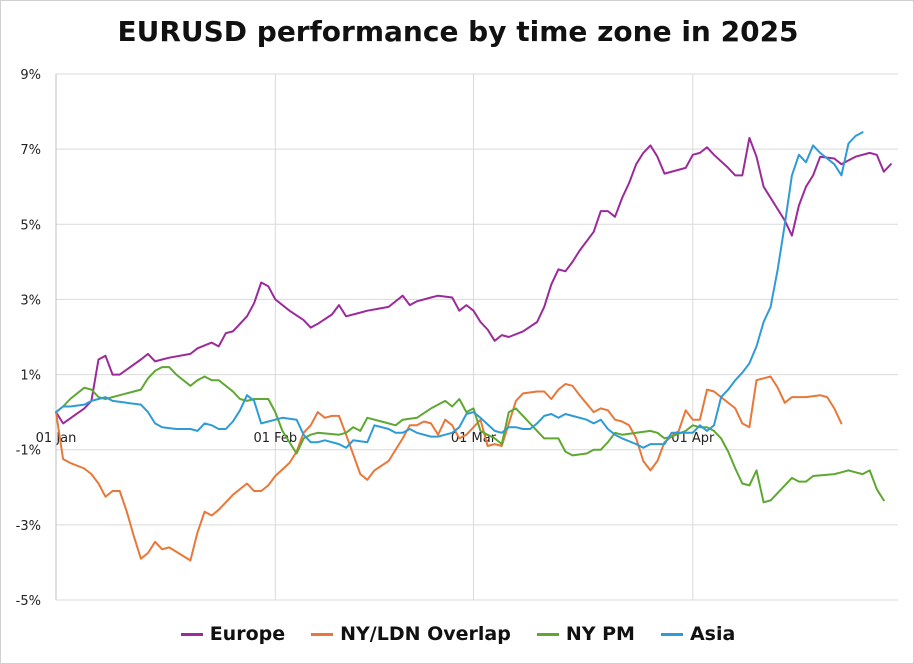  Describe the element at coordinates (425, 634) in the screenshot. I see `legend-label: NY/LDN Overlap` at that location.